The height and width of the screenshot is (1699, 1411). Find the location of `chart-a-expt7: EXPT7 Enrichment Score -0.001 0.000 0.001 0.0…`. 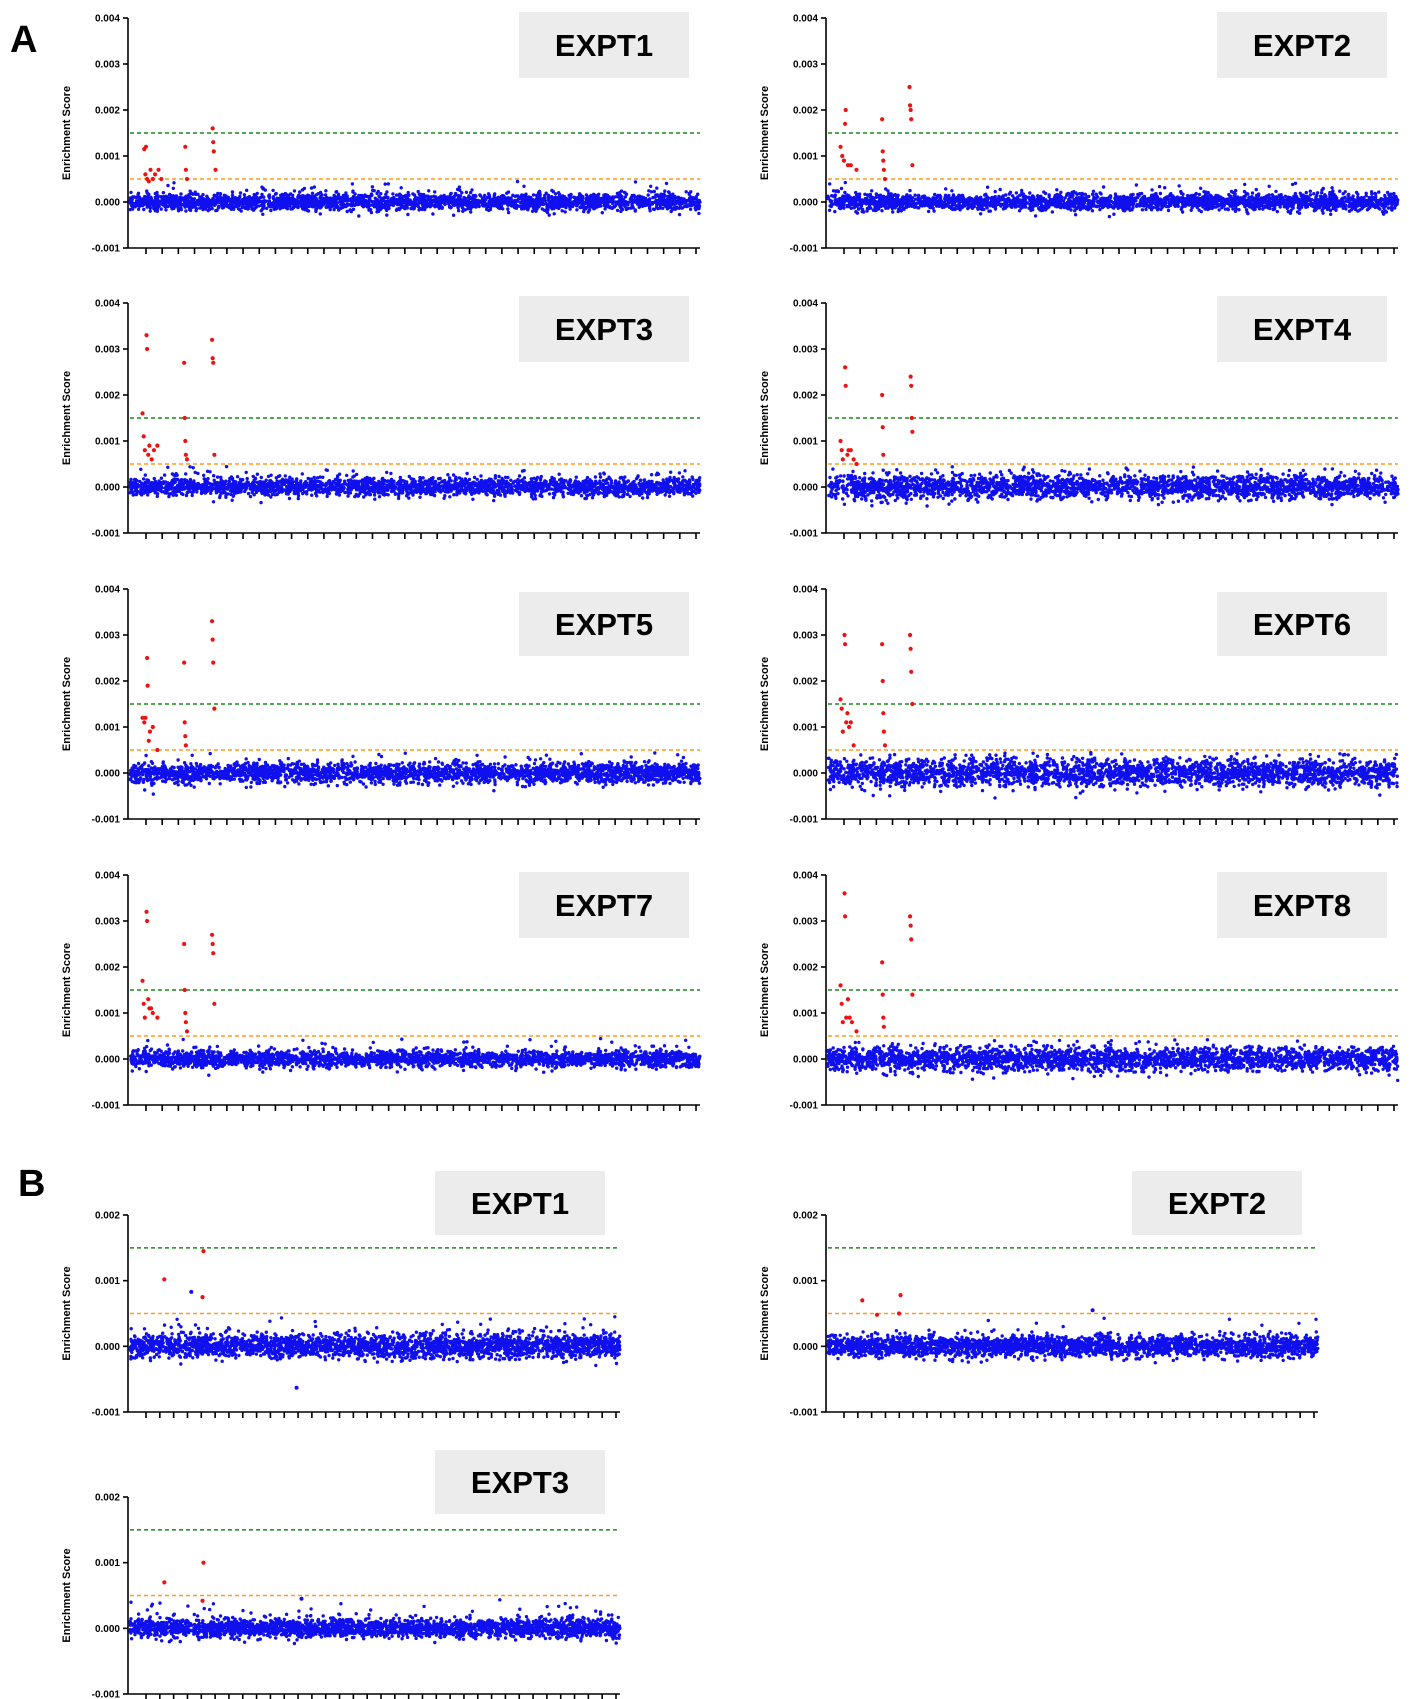

chart-a-expt7: EXPT7 Enrichment Score -0.001 0.000 0.001 0.0… is located at coordinates (381, 991).